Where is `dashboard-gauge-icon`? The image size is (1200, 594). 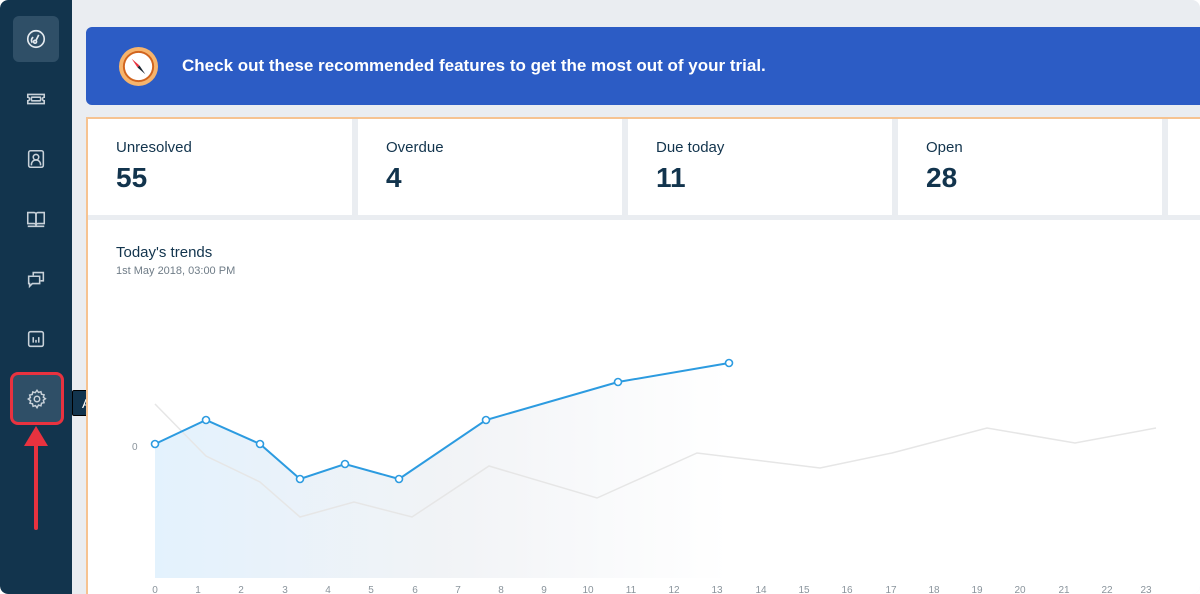 dashboard-gauge-icon is located at coordinates (36, 39).